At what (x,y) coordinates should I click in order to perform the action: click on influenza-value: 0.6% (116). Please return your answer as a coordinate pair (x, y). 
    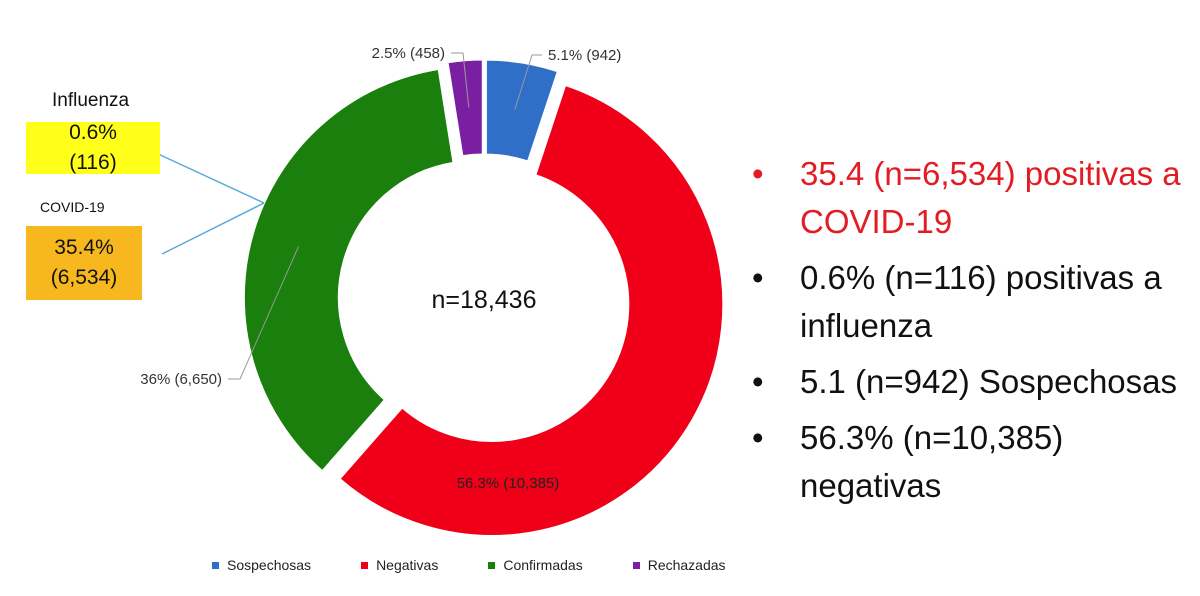
    Looking at the image, I should click on (93, 147).